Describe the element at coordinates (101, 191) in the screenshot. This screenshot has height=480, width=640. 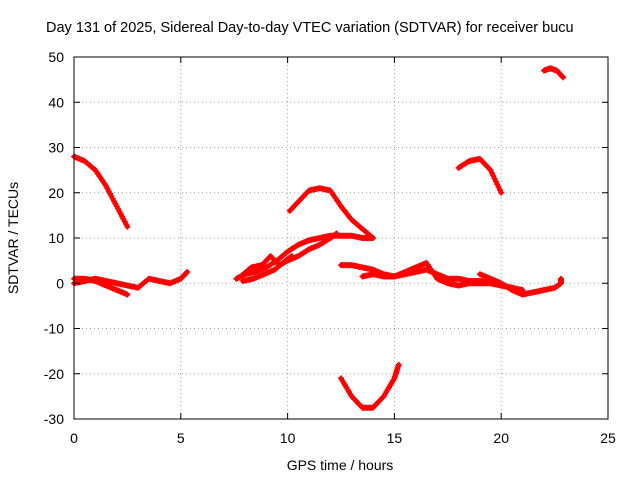
I see `series-arc-early-descending` at that location.